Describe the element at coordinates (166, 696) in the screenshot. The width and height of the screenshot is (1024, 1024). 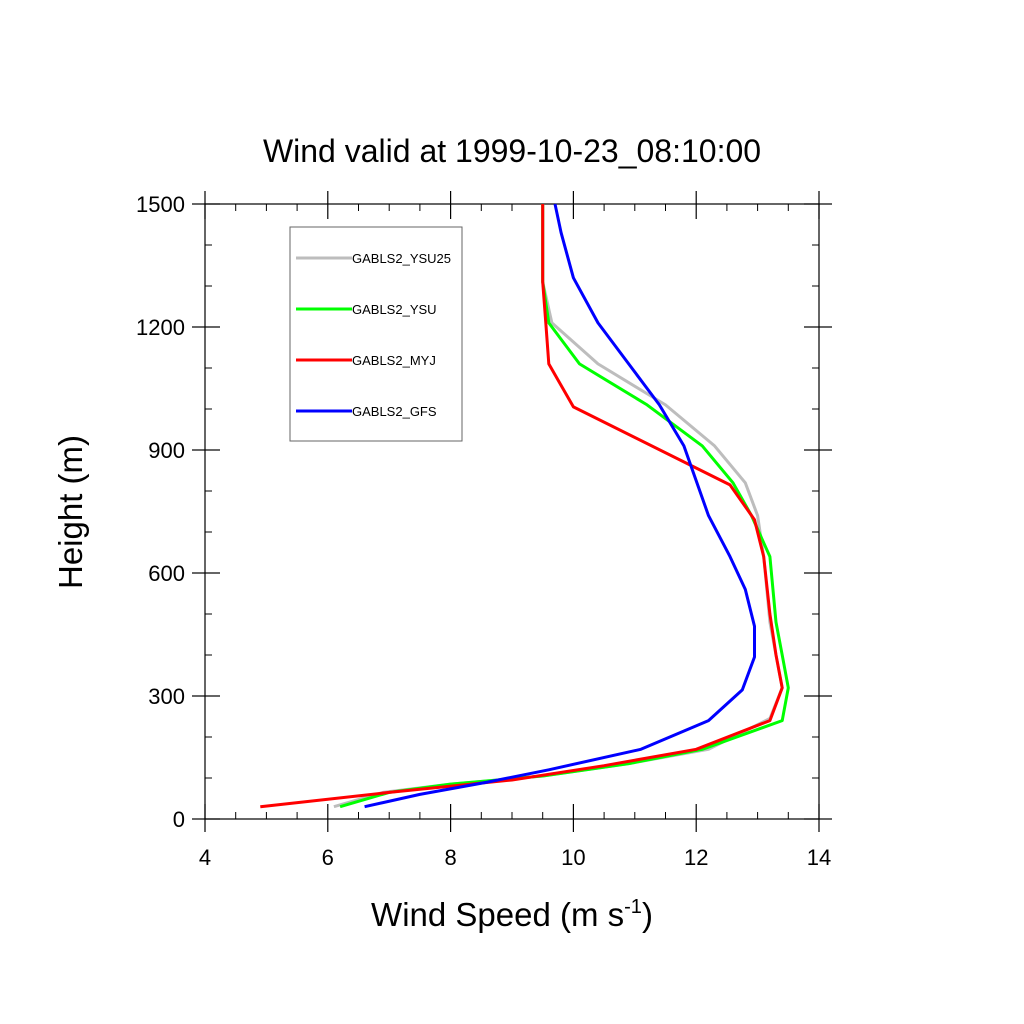
I see `y-tick-label: 300` at that location.